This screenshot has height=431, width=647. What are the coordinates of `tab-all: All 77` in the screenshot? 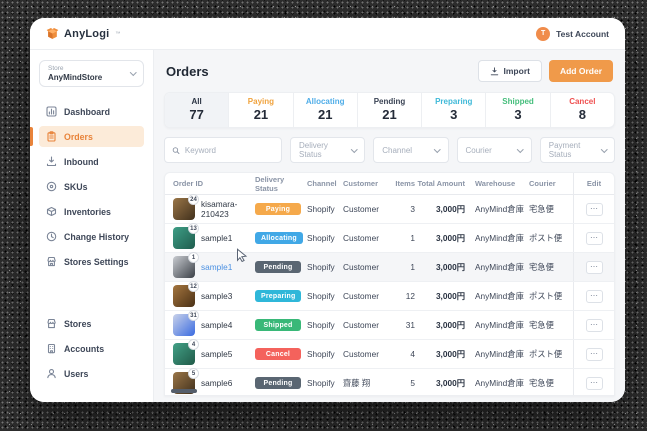 It's located at (197, 110).